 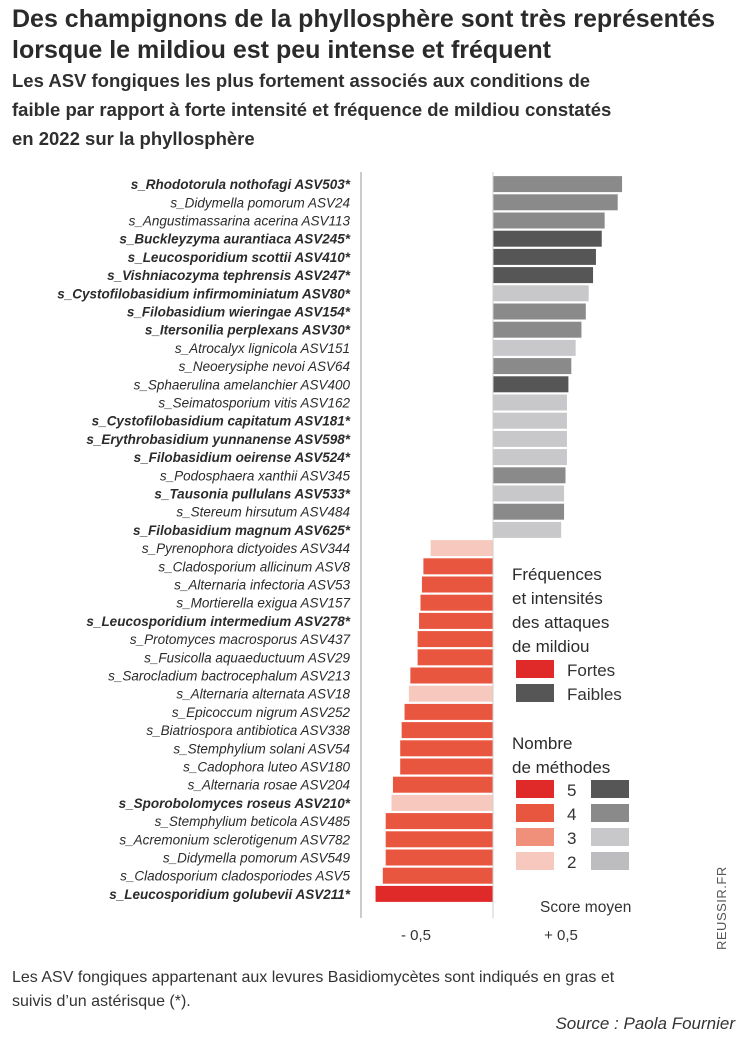 I want to click on legend-label-faibles: Faibles, so click(x=594, y=694).